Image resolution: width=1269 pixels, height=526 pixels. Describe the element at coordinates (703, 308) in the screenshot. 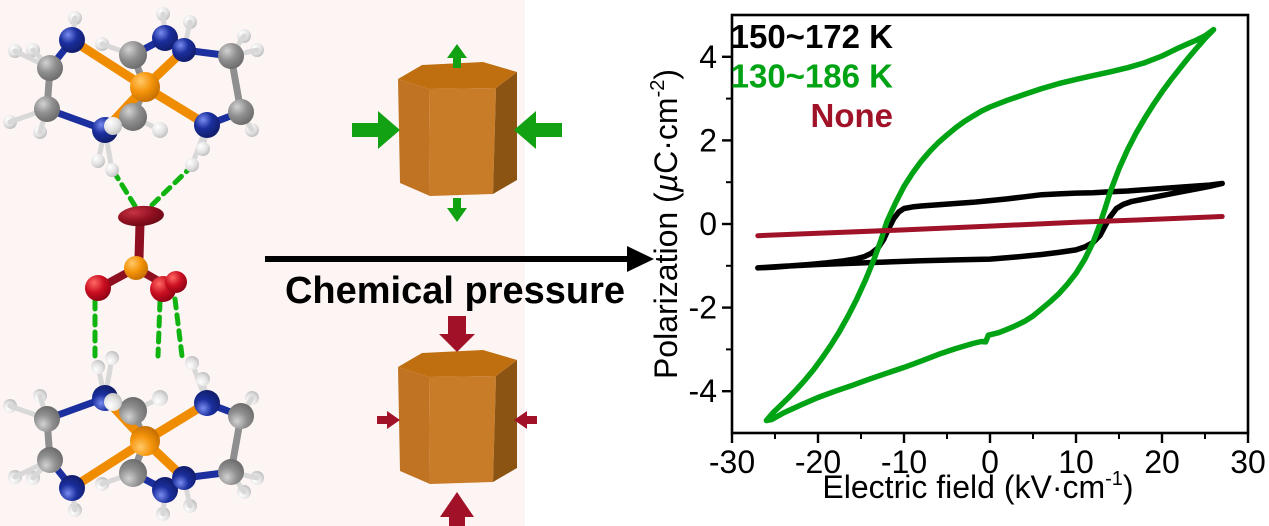

I see `y-tick-label: -2` at that location.